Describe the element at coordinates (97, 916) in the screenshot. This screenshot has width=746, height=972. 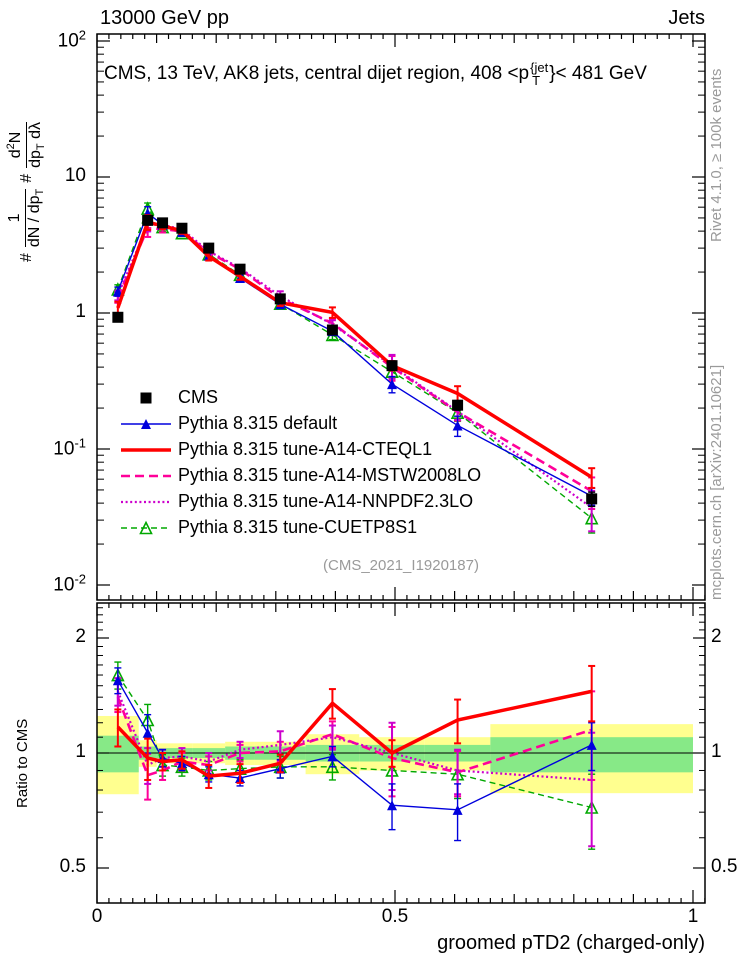
I see `x-tick-label: 0` at that location.